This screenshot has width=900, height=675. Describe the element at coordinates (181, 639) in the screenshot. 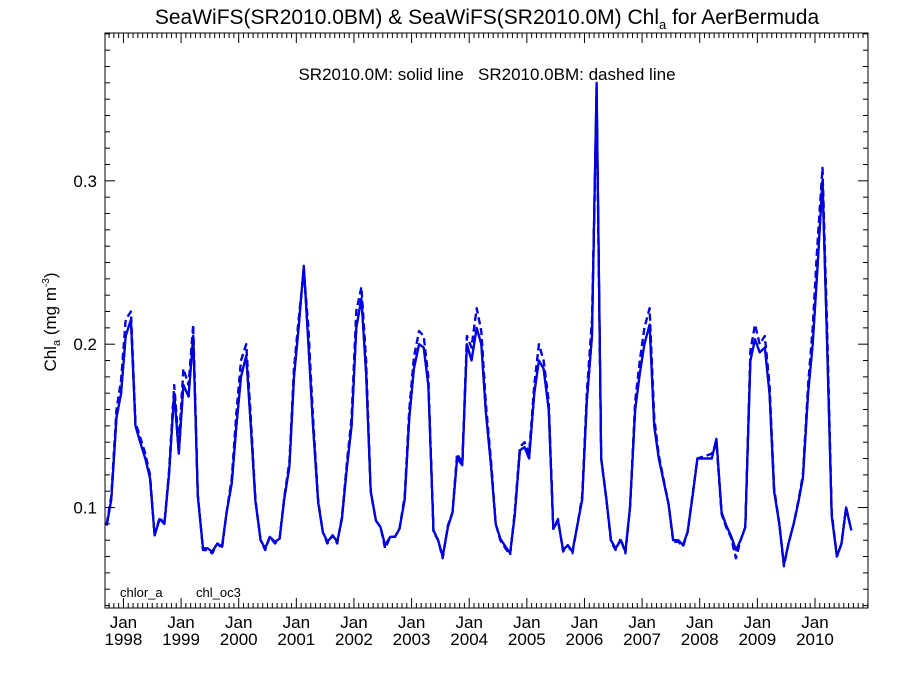

I see `x-tick-label-year: 1999` at that location.